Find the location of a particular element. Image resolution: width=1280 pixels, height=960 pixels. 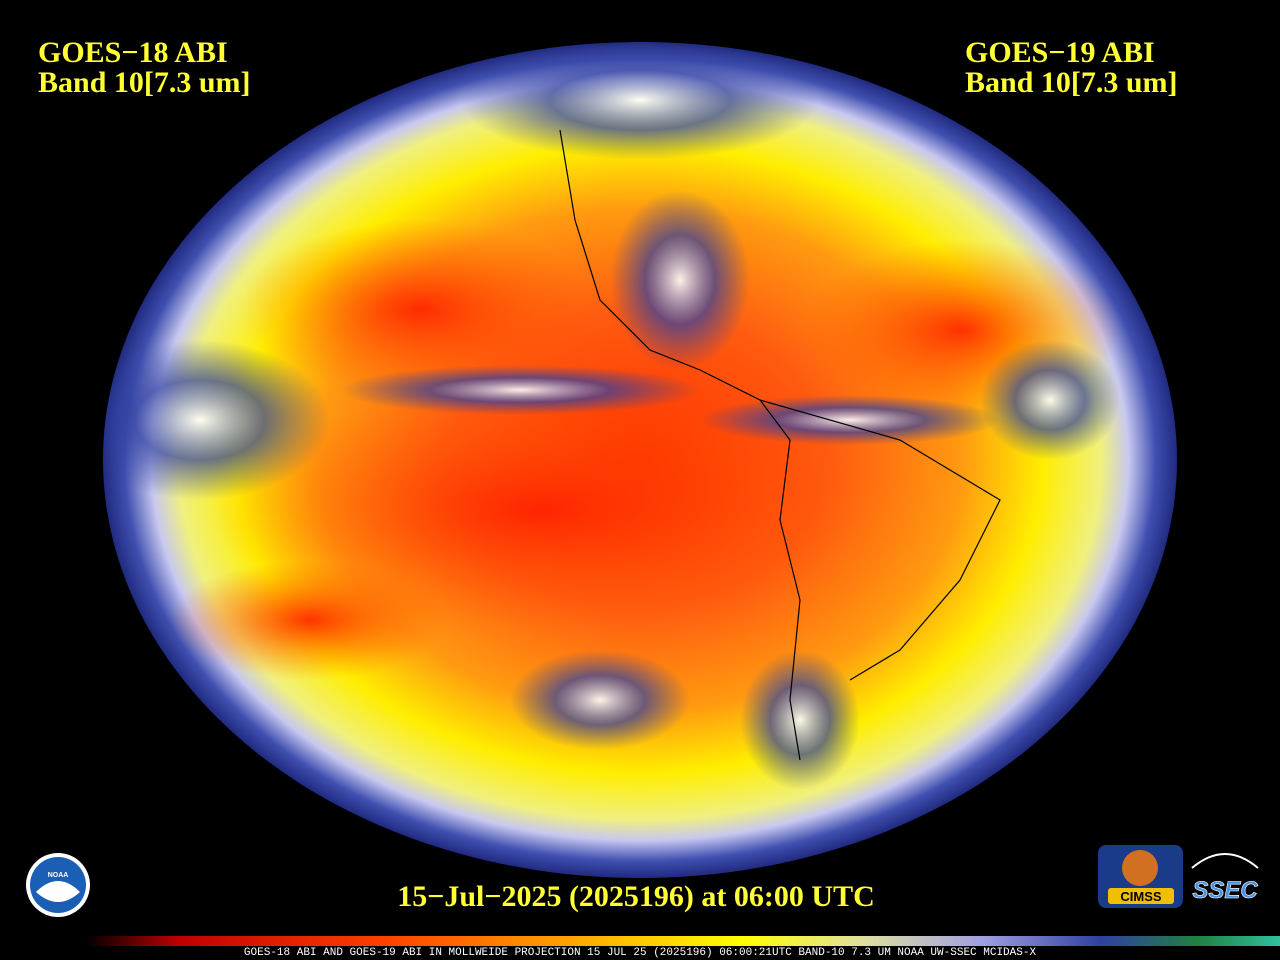

ssec-arc is located at coordinates (1225, 861).